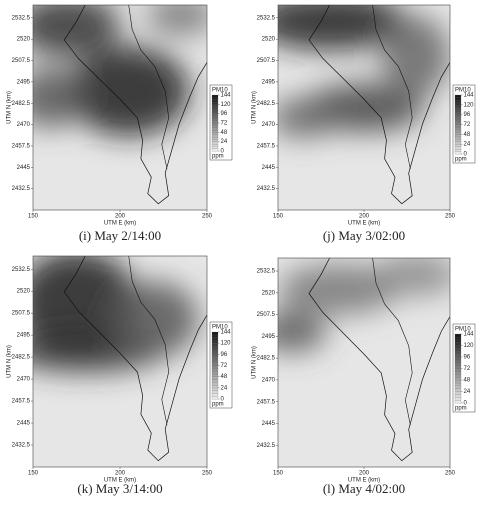  What do you see at coordinates (469, 346) in the screenshot?
I see `colorbar-tick-label: 120` at bounding box center [469, 346].